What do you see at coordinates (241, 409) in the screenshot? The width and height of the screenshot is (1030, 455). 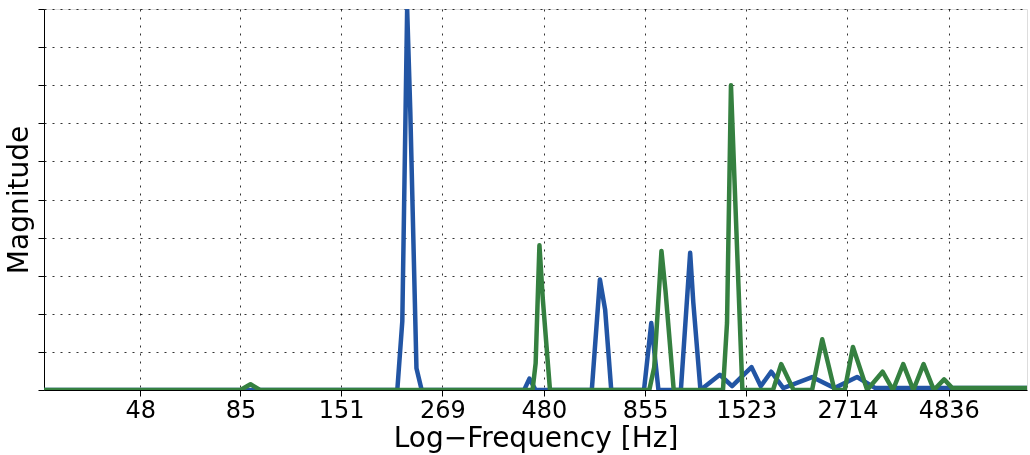 I see `x-tick-label: 85` at bounding box center [241, 409].